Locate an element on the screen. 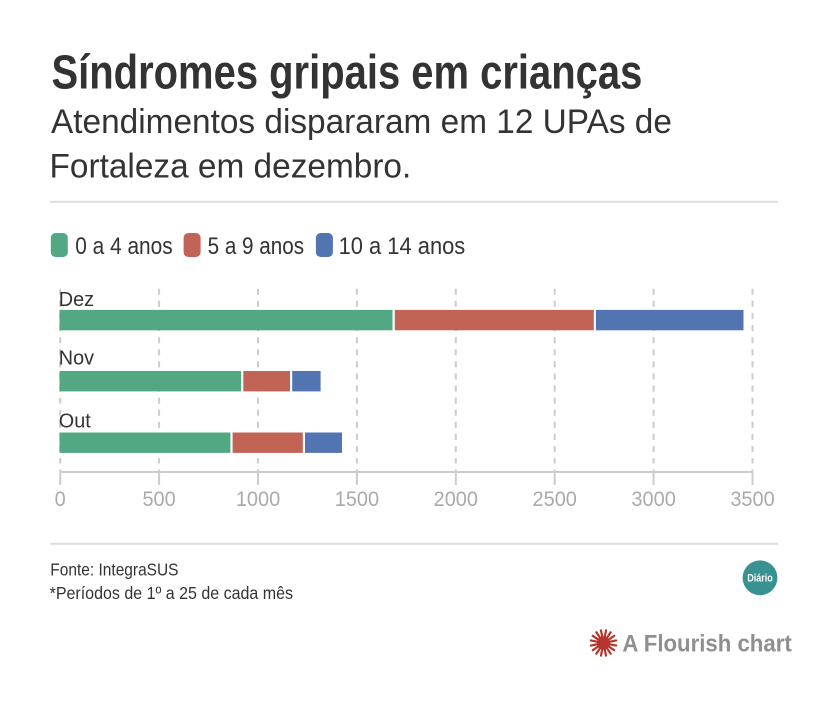 This screenshot has width=828, height=710. svg-text: 2000 is located at coordinates (456, 499).